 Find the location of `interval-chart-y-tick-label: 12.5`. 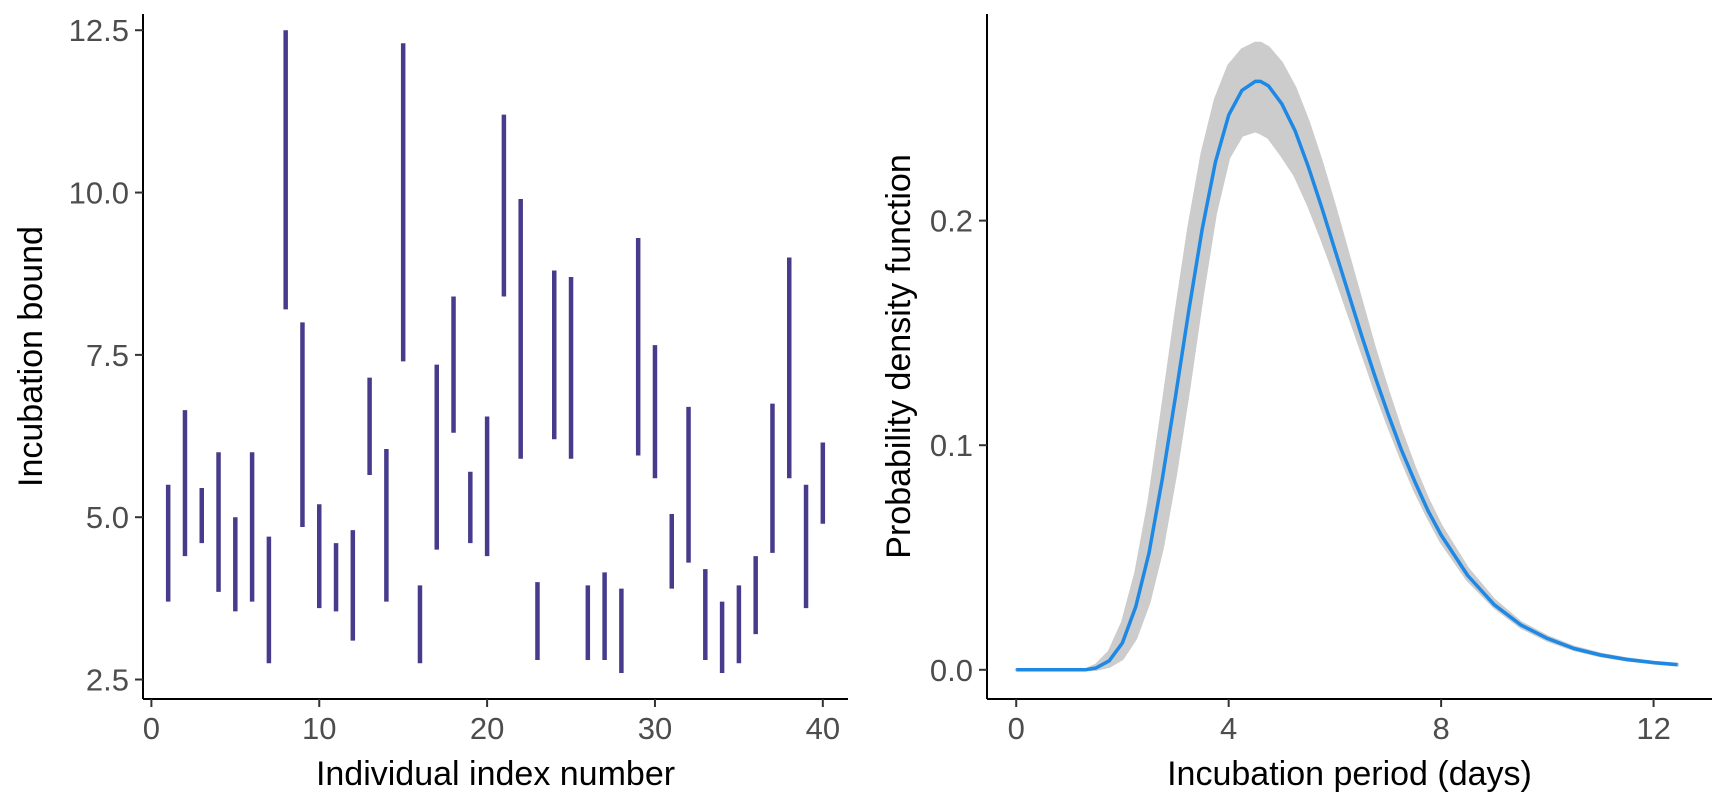

interval-chart-y-tick-label: 12.5 is located at coordinates (99, 30).